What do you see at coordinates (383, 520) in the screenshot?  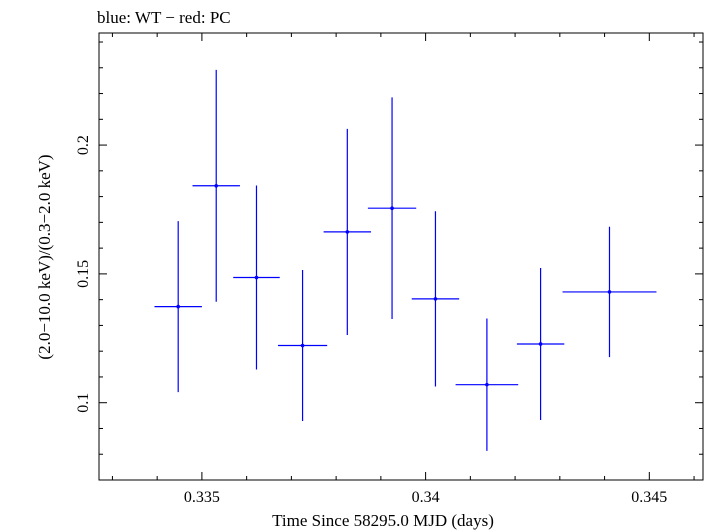 I see `x-axis-label: Time Since 58295.0 MJD (days)` at bounding box center [383, 520].